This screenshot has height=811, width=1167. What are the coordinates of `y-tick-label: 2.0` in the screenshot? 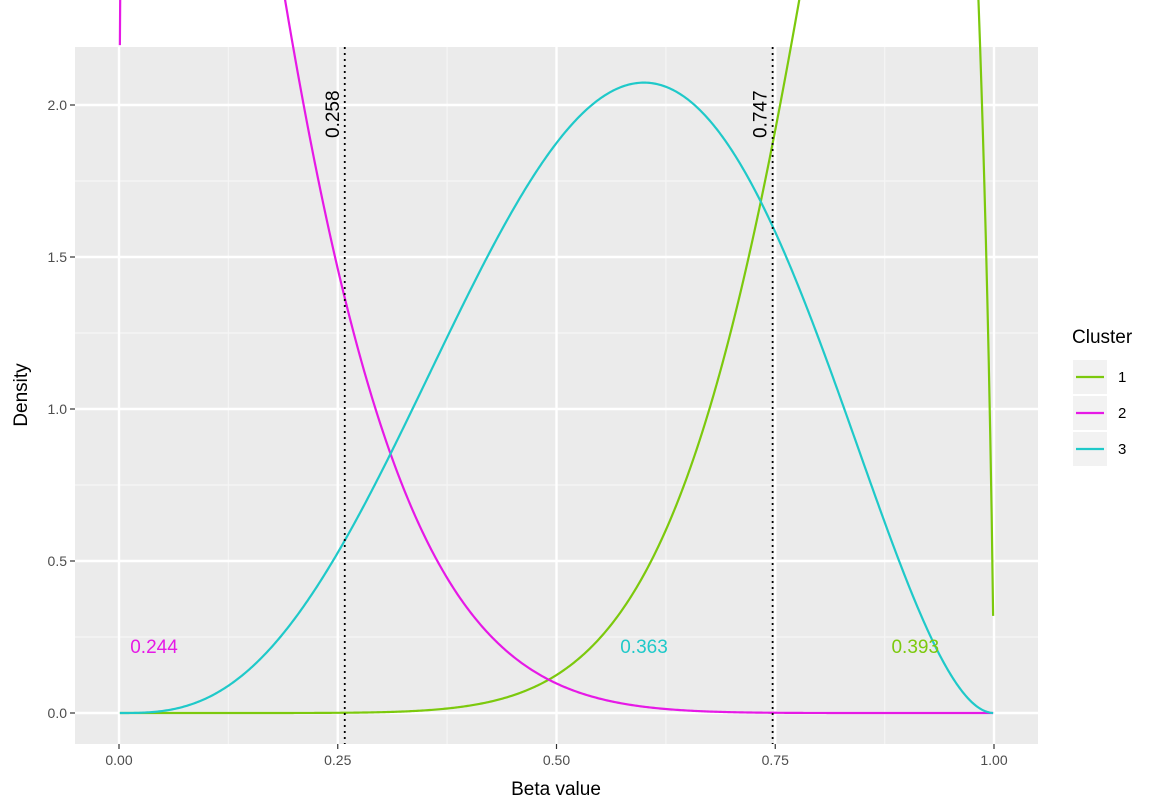 It's located at (58, 105).